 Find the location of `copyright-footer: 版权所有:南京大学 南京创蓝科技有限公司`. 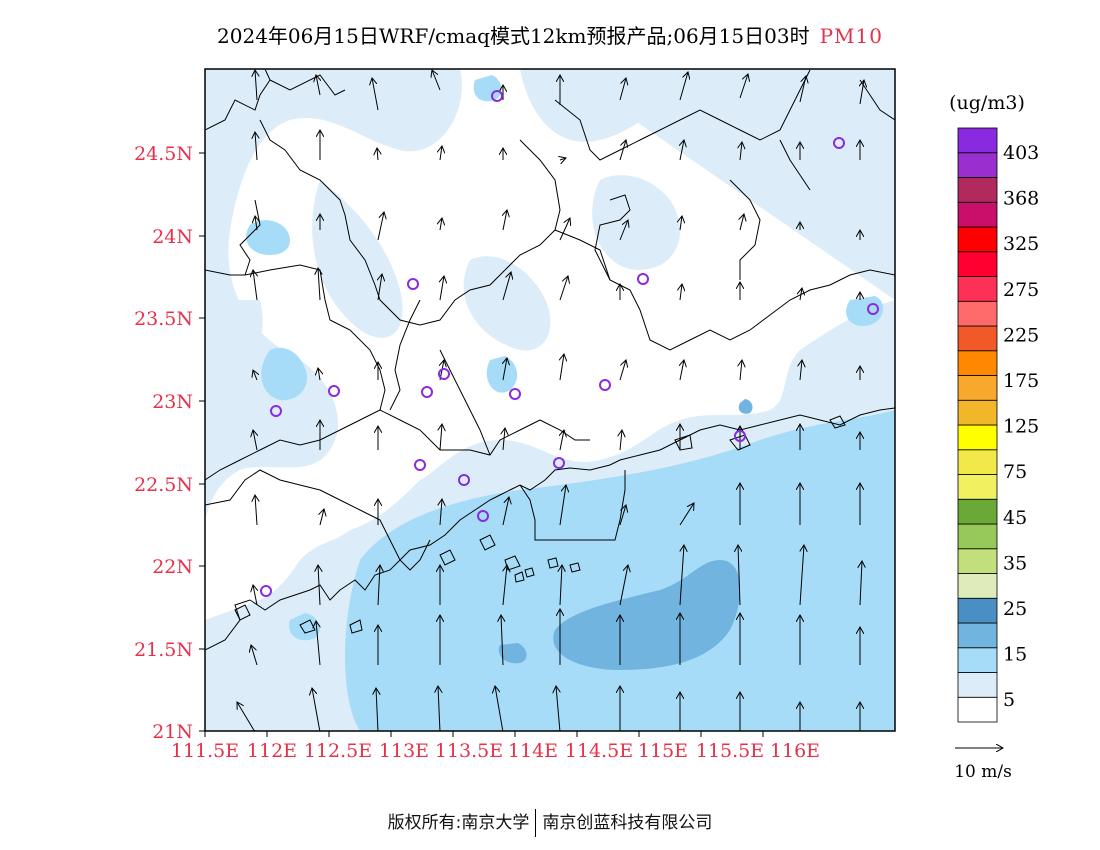

copyright-footer: 版权所有:南京大学 南京创蓝科技有限公司 is located at coordinates (550, 822).